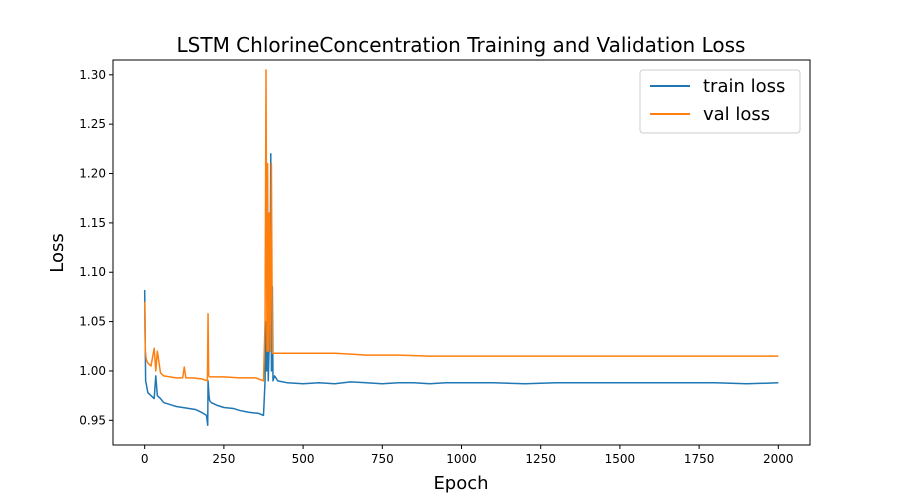 Image resolution: width=900 pixels, height=500 pixels. Describe the element at coordinates (92, 124) in the screenshot. I see `y-tick-label: 1.25` at that location.